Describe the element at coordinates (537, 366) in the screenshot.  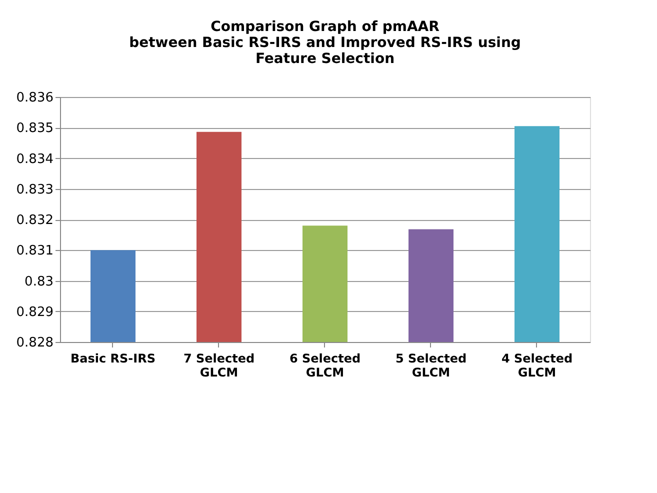
I see `x-tick-label: 4 Selected GLCM` at that location.